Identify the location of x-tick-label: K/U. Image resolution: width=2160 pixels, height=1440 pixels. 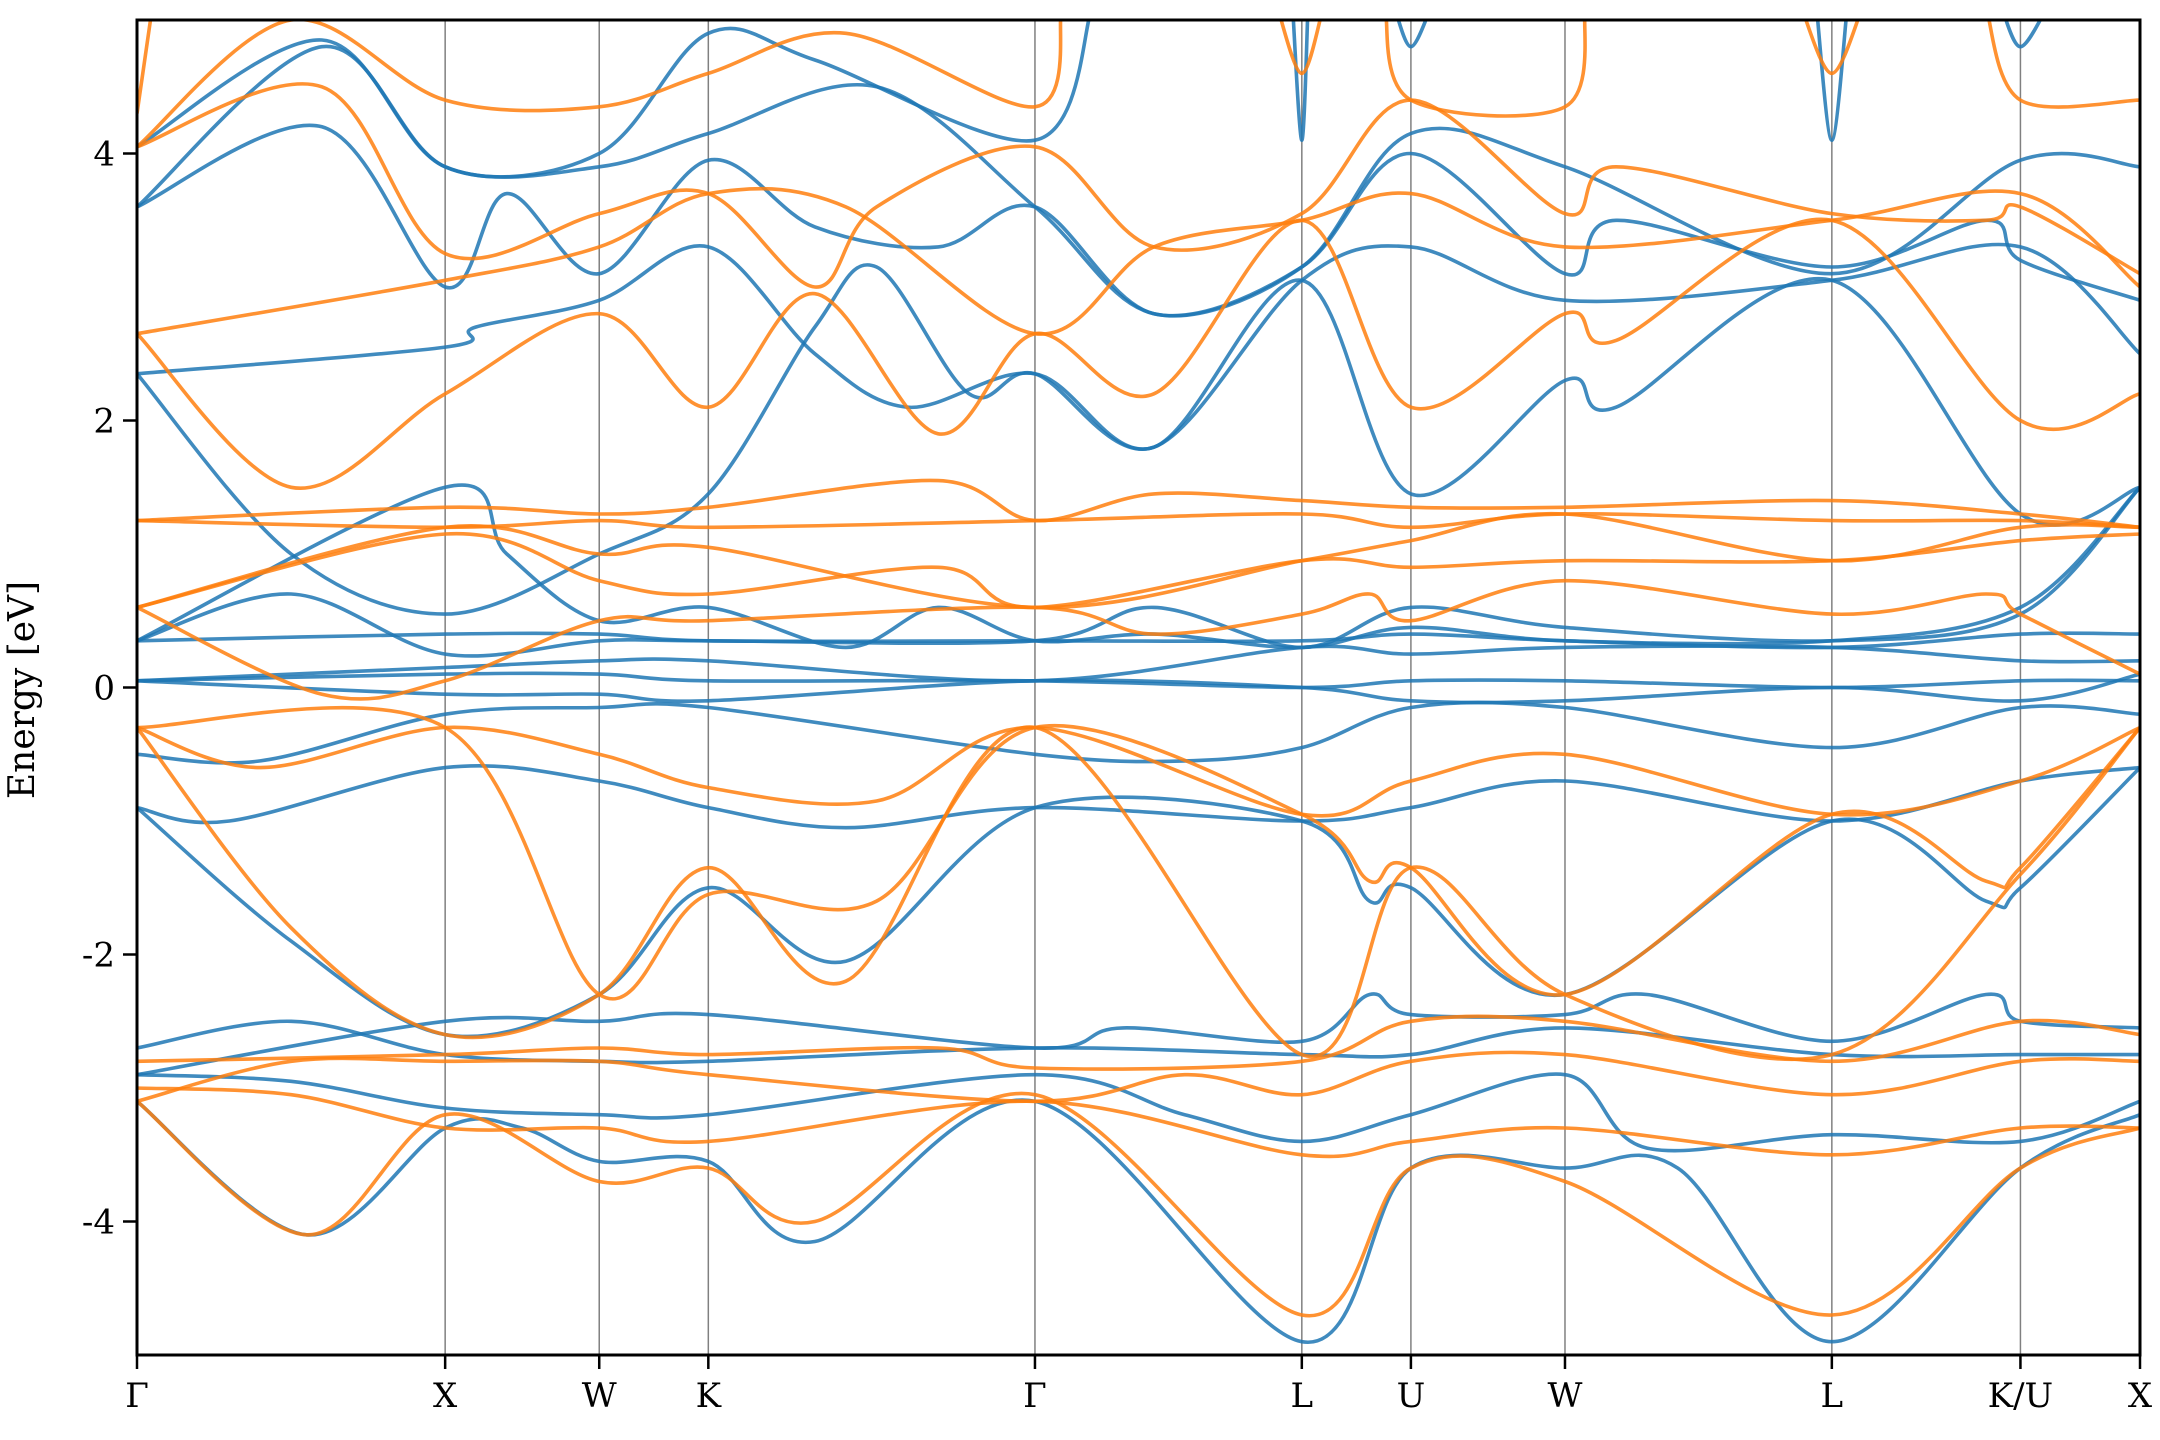
(2021, 1396).